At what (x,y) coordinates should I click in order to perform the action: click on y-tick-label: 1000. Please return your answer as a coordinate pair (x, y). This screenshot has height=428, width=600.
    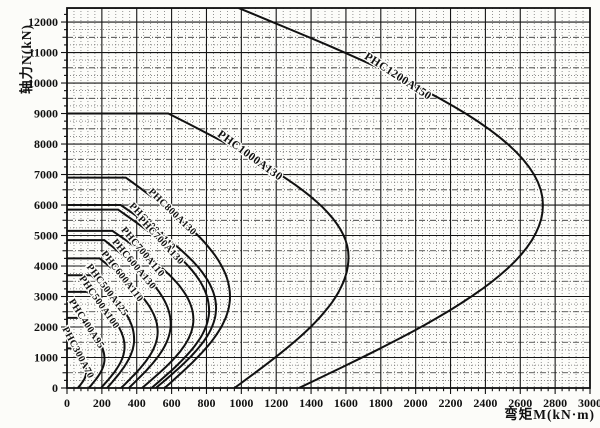
    Looking at the image, I should click on (46, 358).